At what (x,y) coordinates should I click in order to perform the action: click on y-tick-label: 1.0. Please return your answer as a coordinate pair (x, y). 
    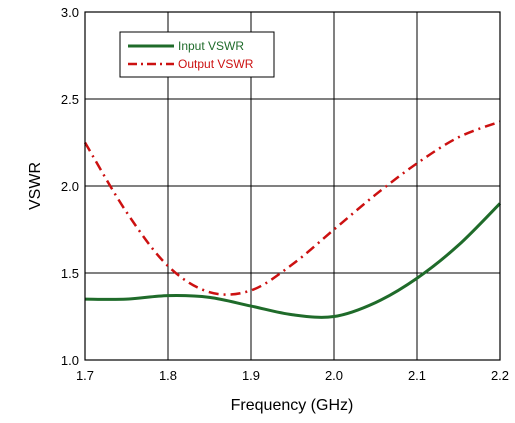
    Looking at the image, I should click on (70, 360).